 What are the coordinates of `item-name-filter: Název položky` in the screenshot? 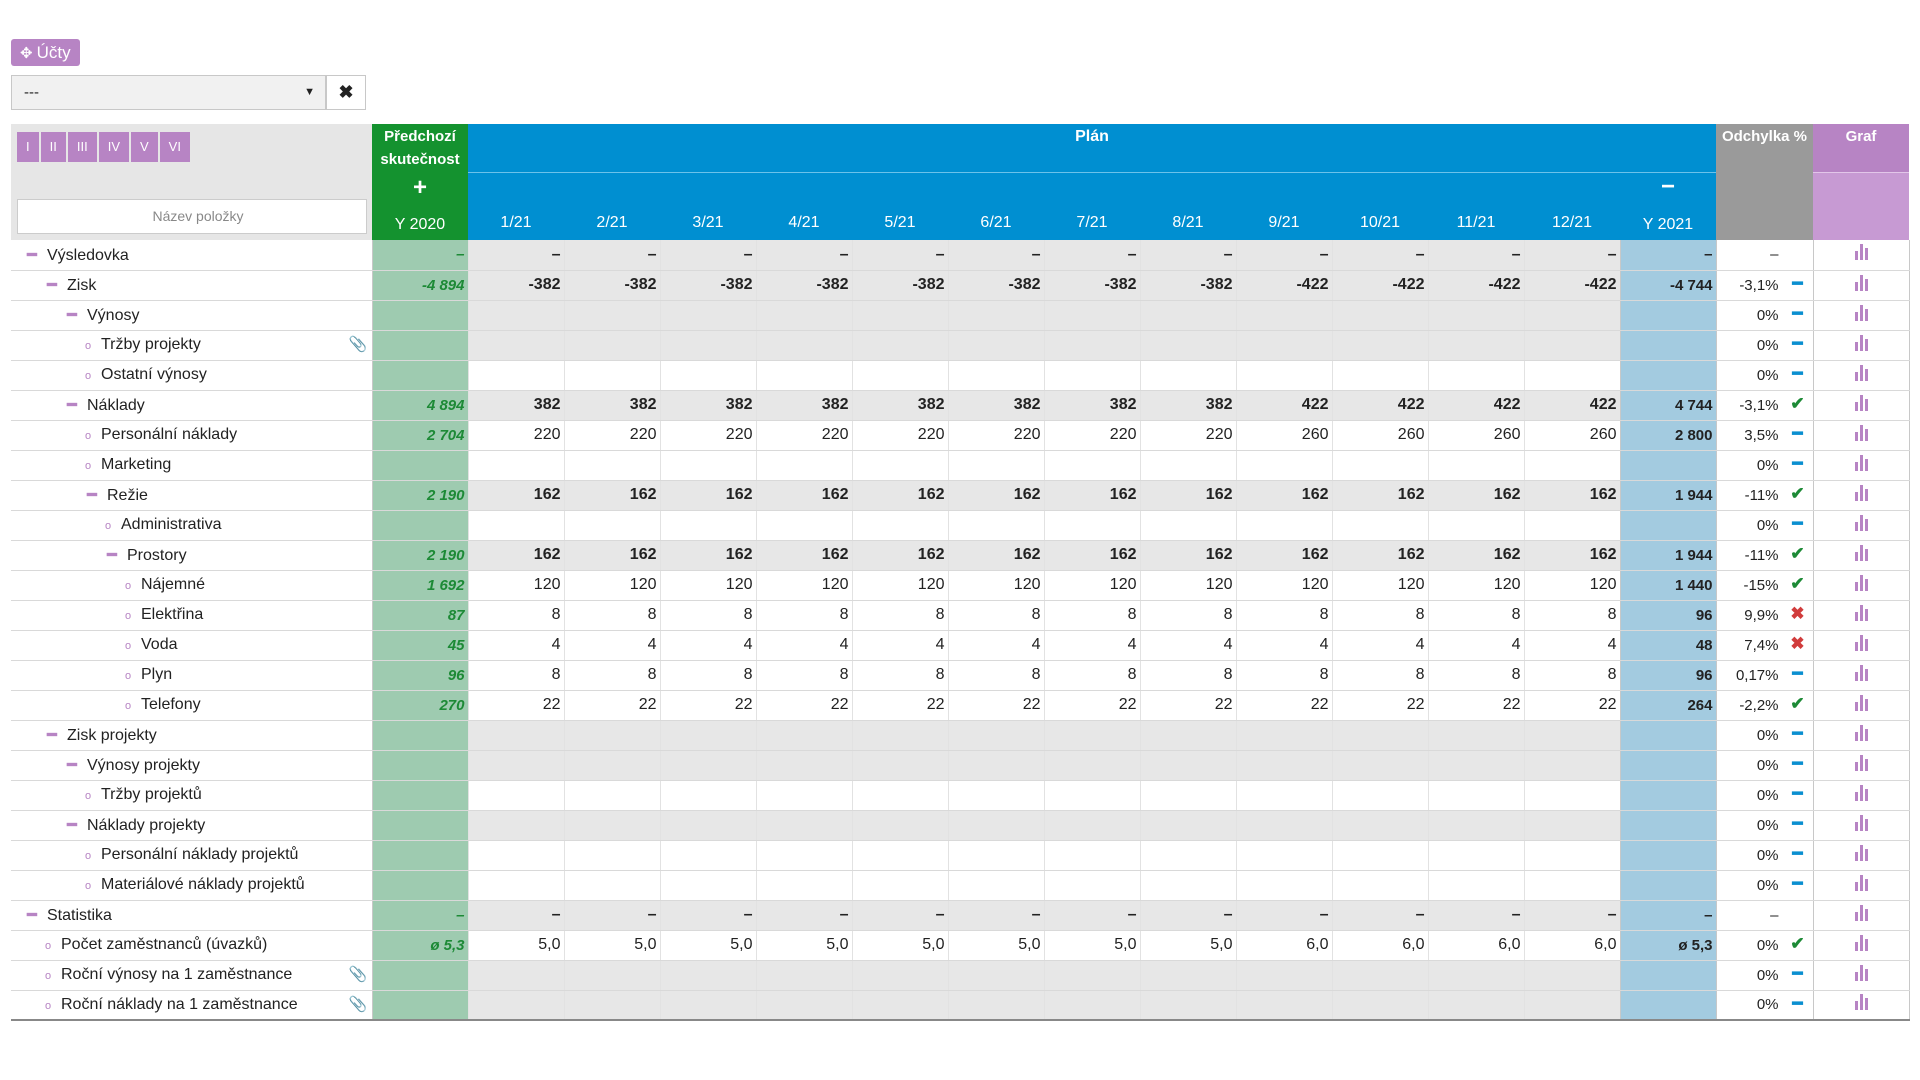 It's located at (192, 216).